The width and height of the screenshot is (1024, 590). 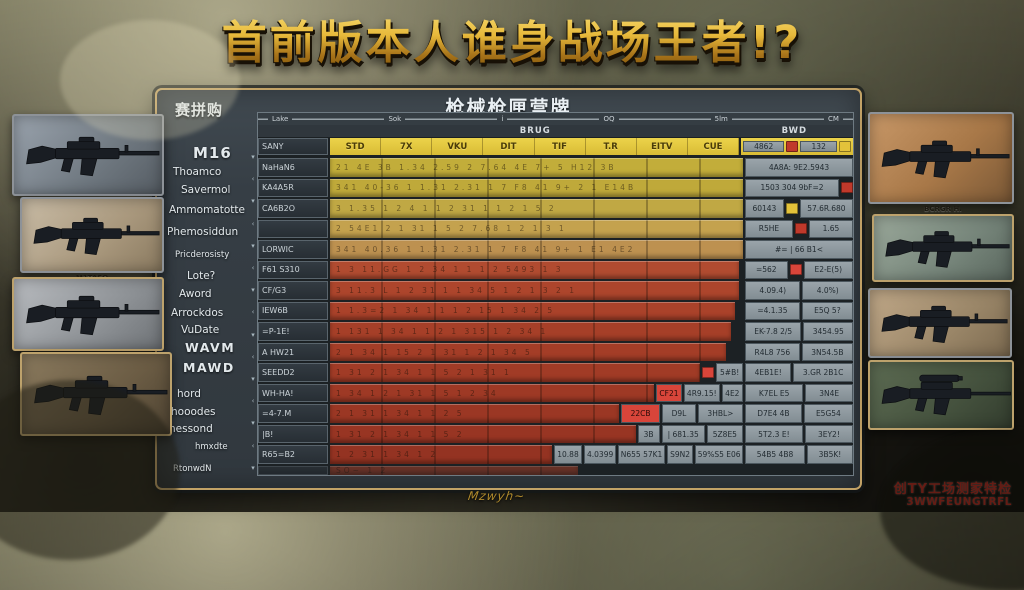 I want to click on stat-cell: 1503 304 9bF=2, so click(x=792, y=188).